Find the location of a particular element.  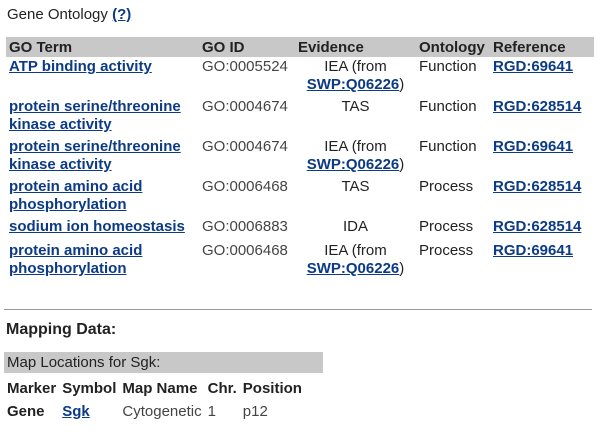

col-ontology: Ontology is located at coordinates (453, 47).